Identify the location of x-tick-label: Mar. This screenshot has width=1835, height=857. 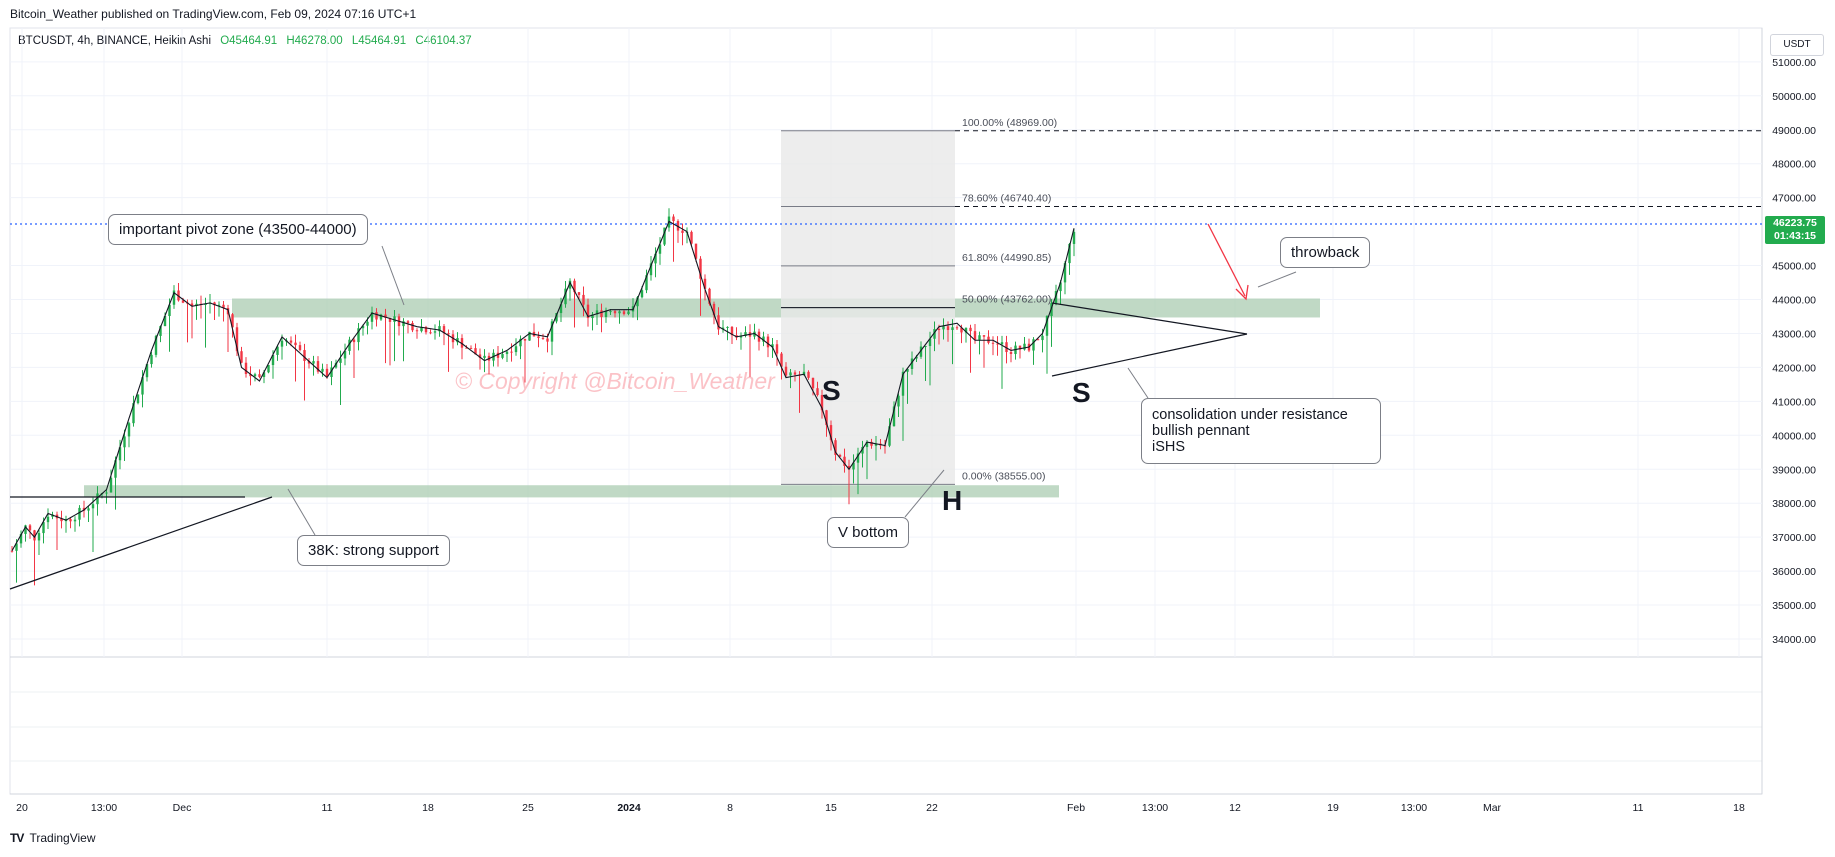
(1492, 808).